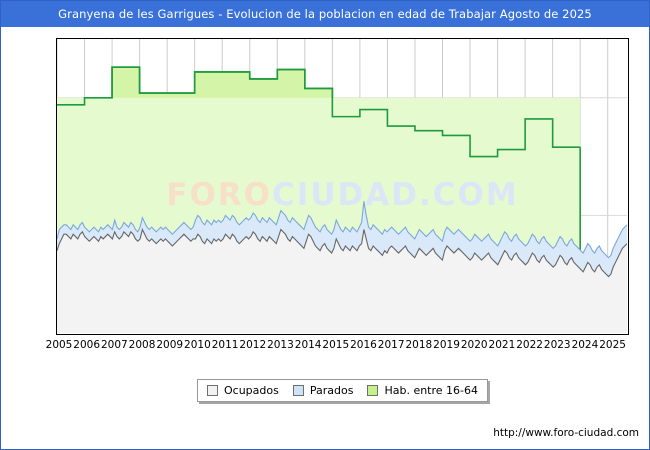 The height and width of the screenshot is (450, 650). What do you see at coordinates (446, 345) in the screenshot?
I see `x-tick-label: 2019` at bounding box center [446, 345].